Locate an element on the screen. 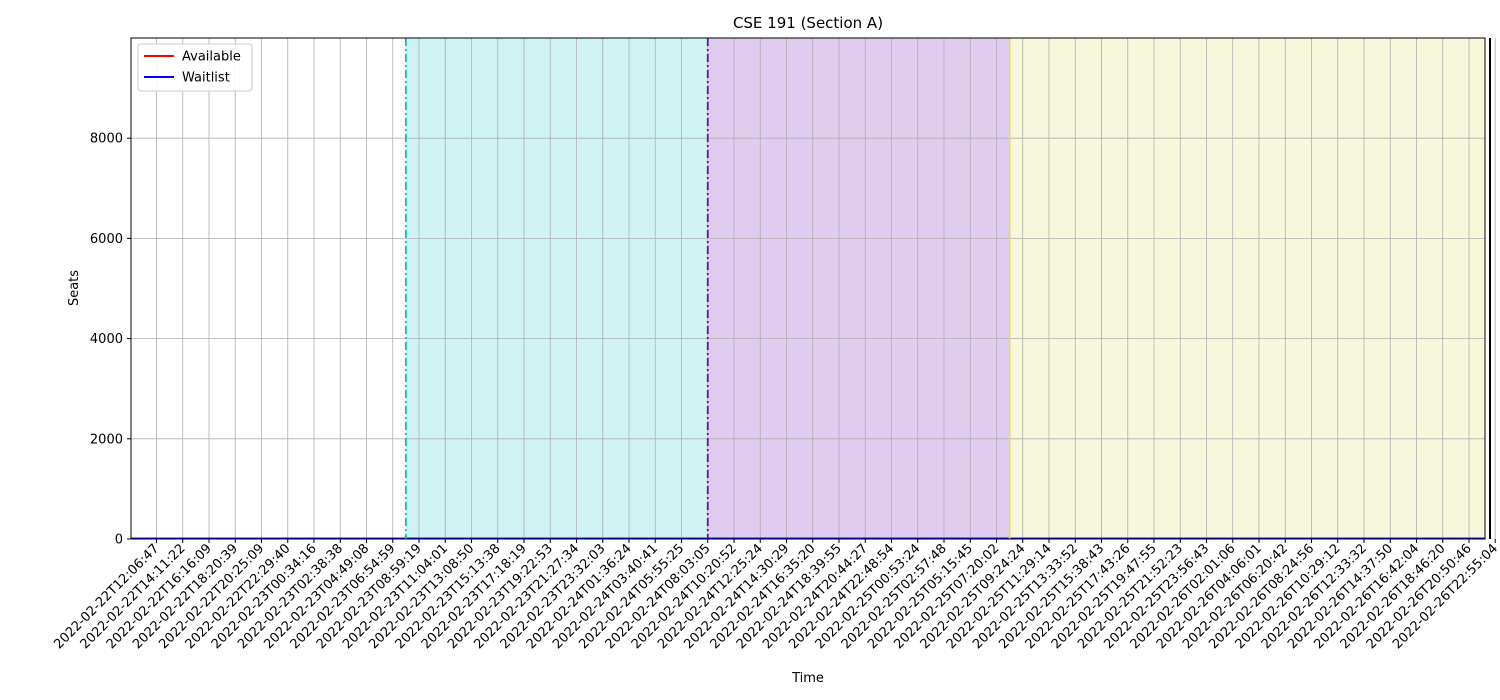 This screenshot has width=1500, height=700. y-tick-label: 0 is located at coordinates (119, 540).